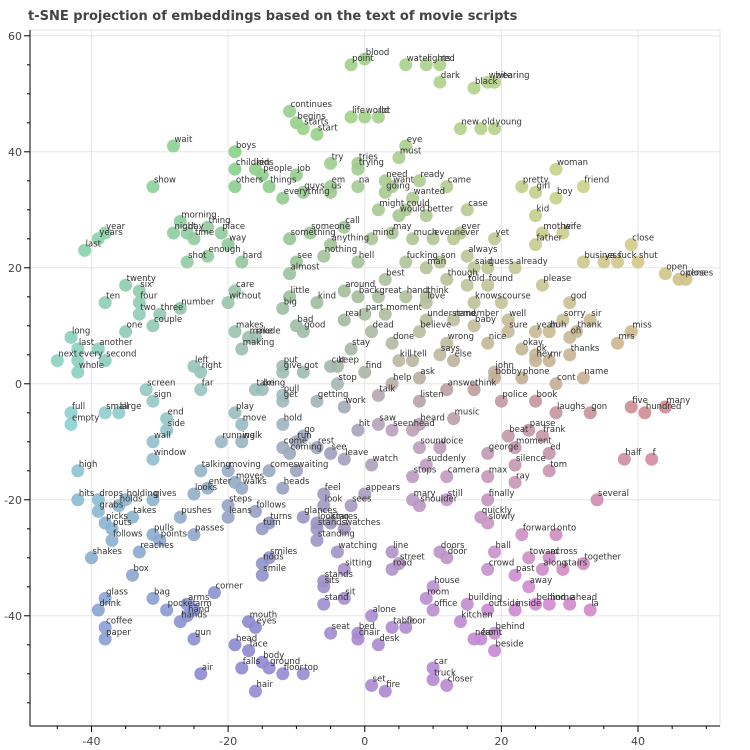 The image size is (750, 750). I want to click on point-hell, so click(358, 262).